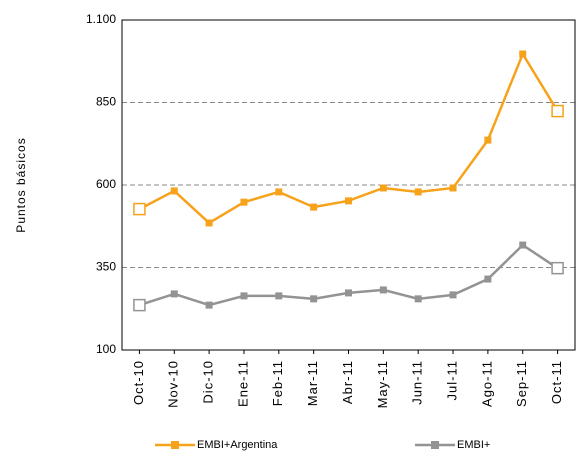 The height and width of the screenshot is (460, 579). I want to click on x-tick-label: Oct-11, so click(556, 382).